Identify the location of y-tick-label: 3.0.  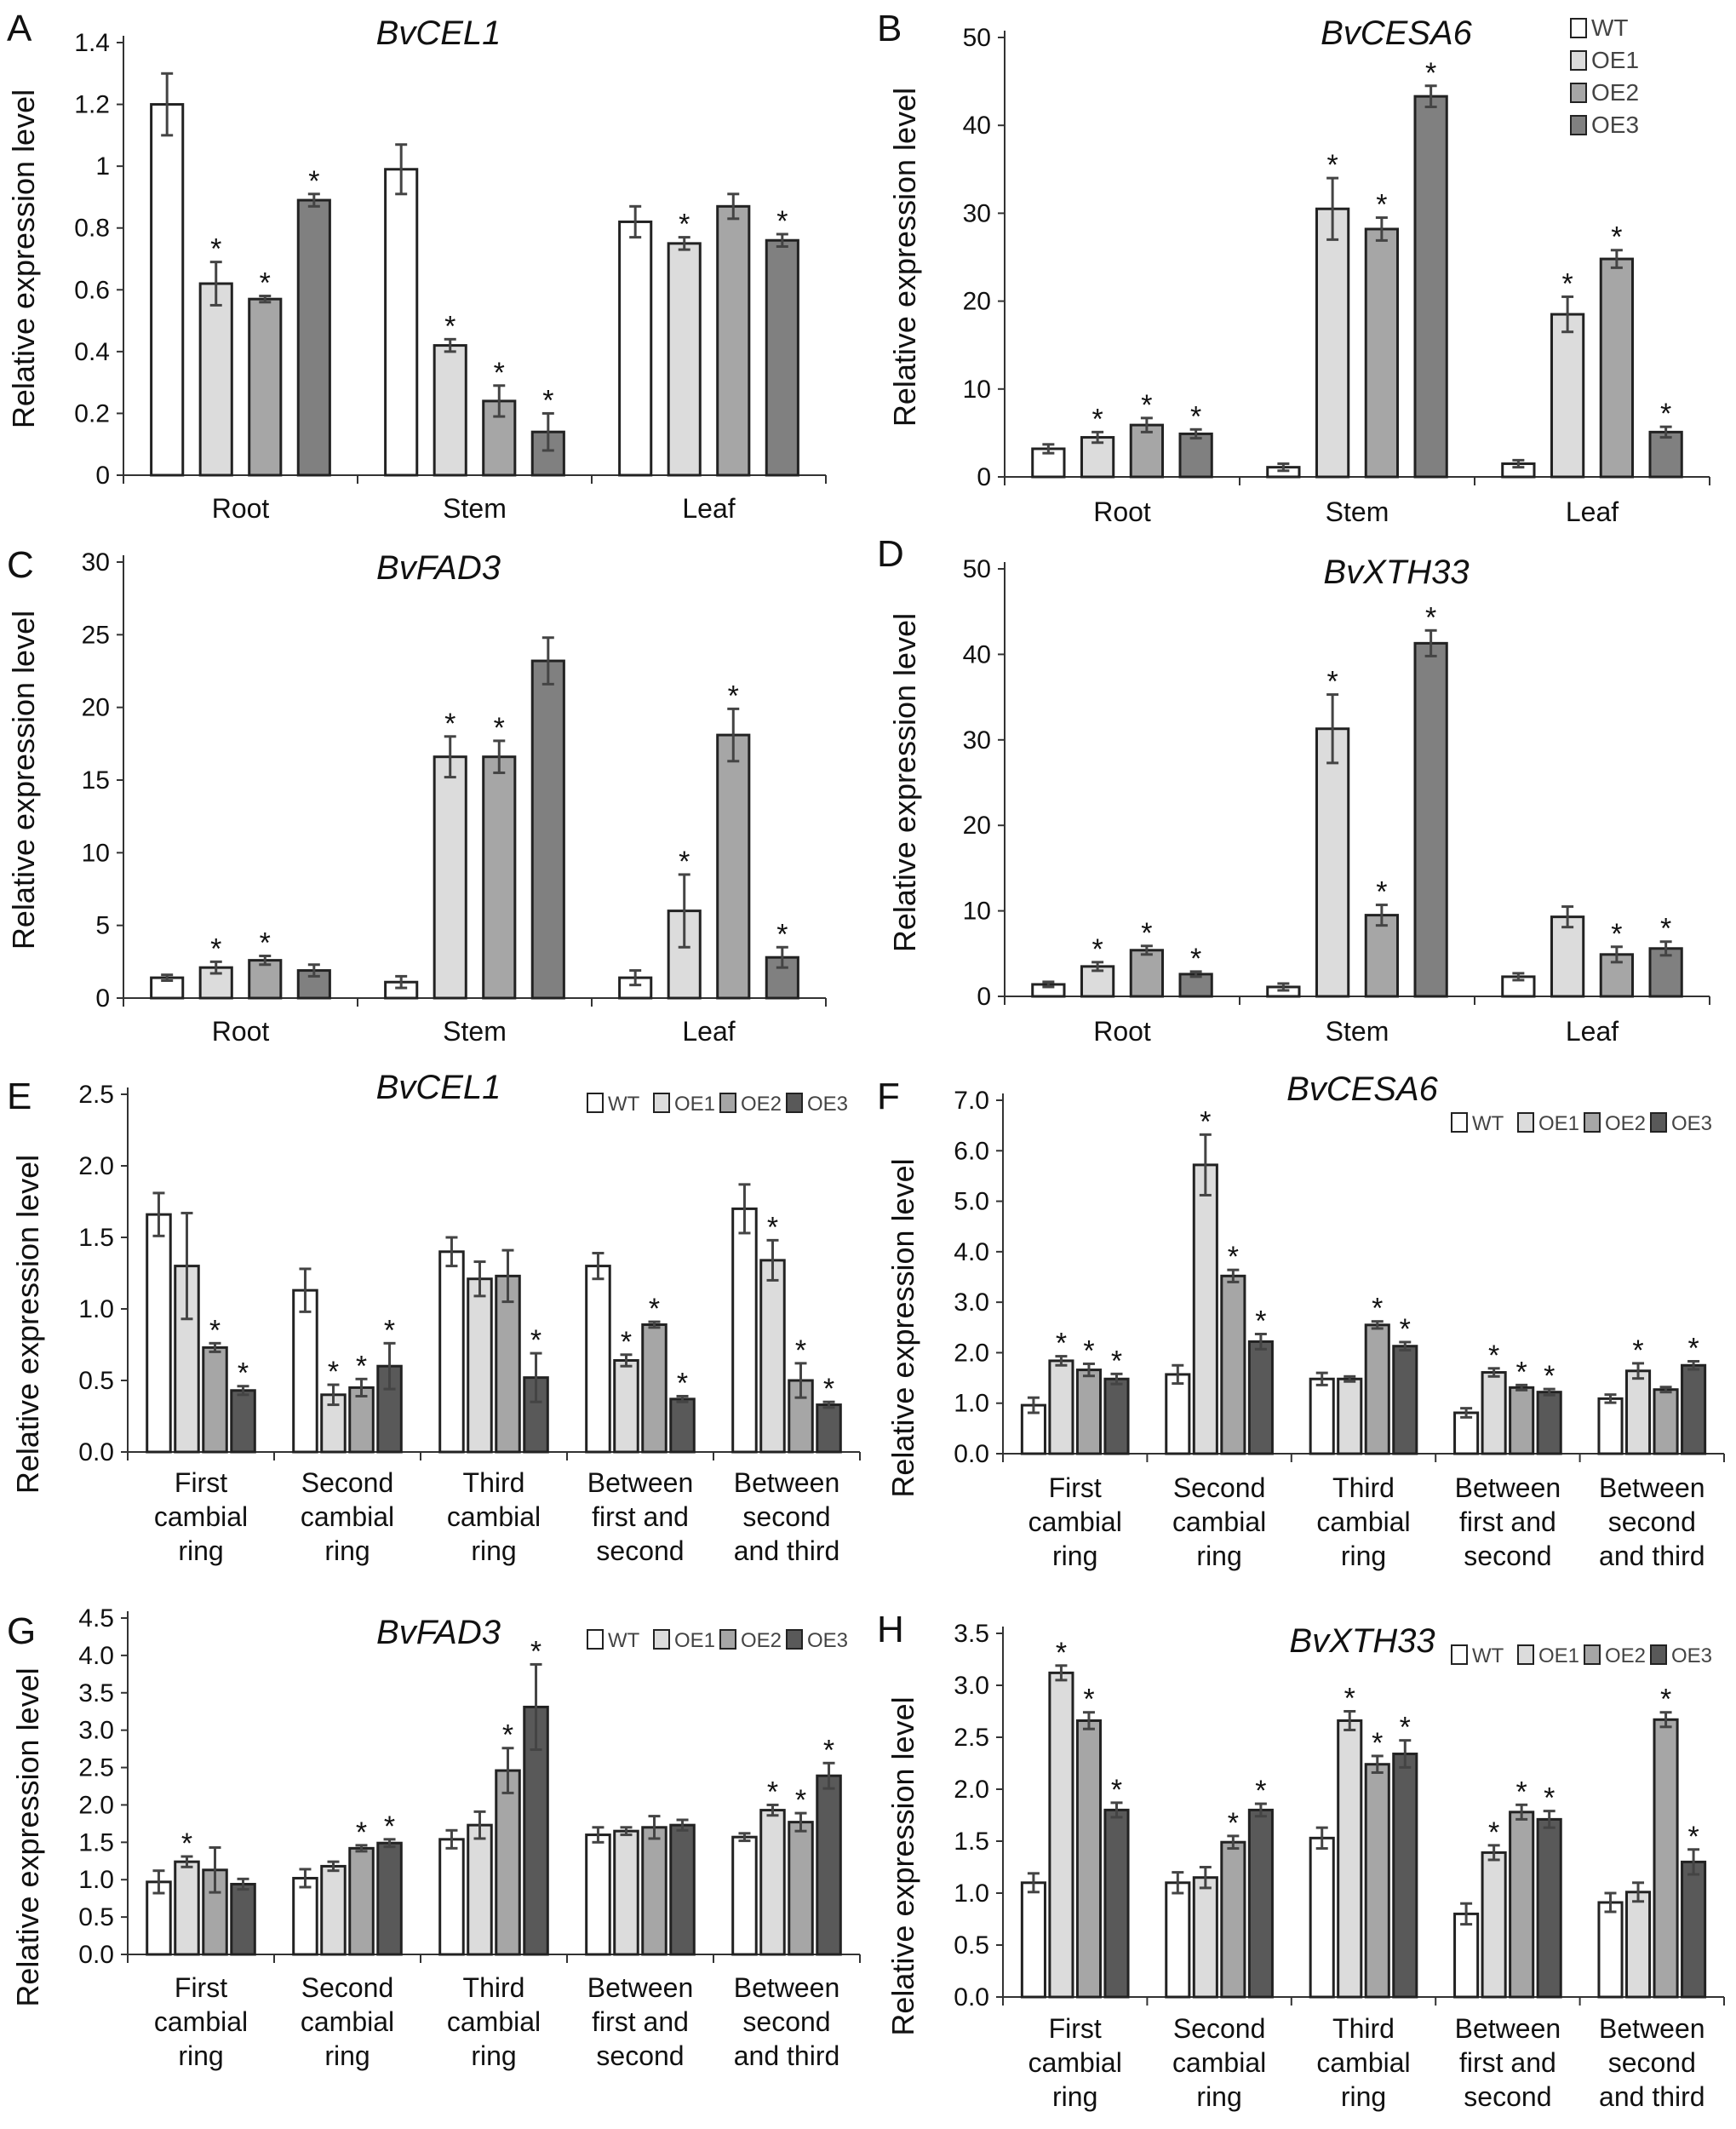
(971, 1686).